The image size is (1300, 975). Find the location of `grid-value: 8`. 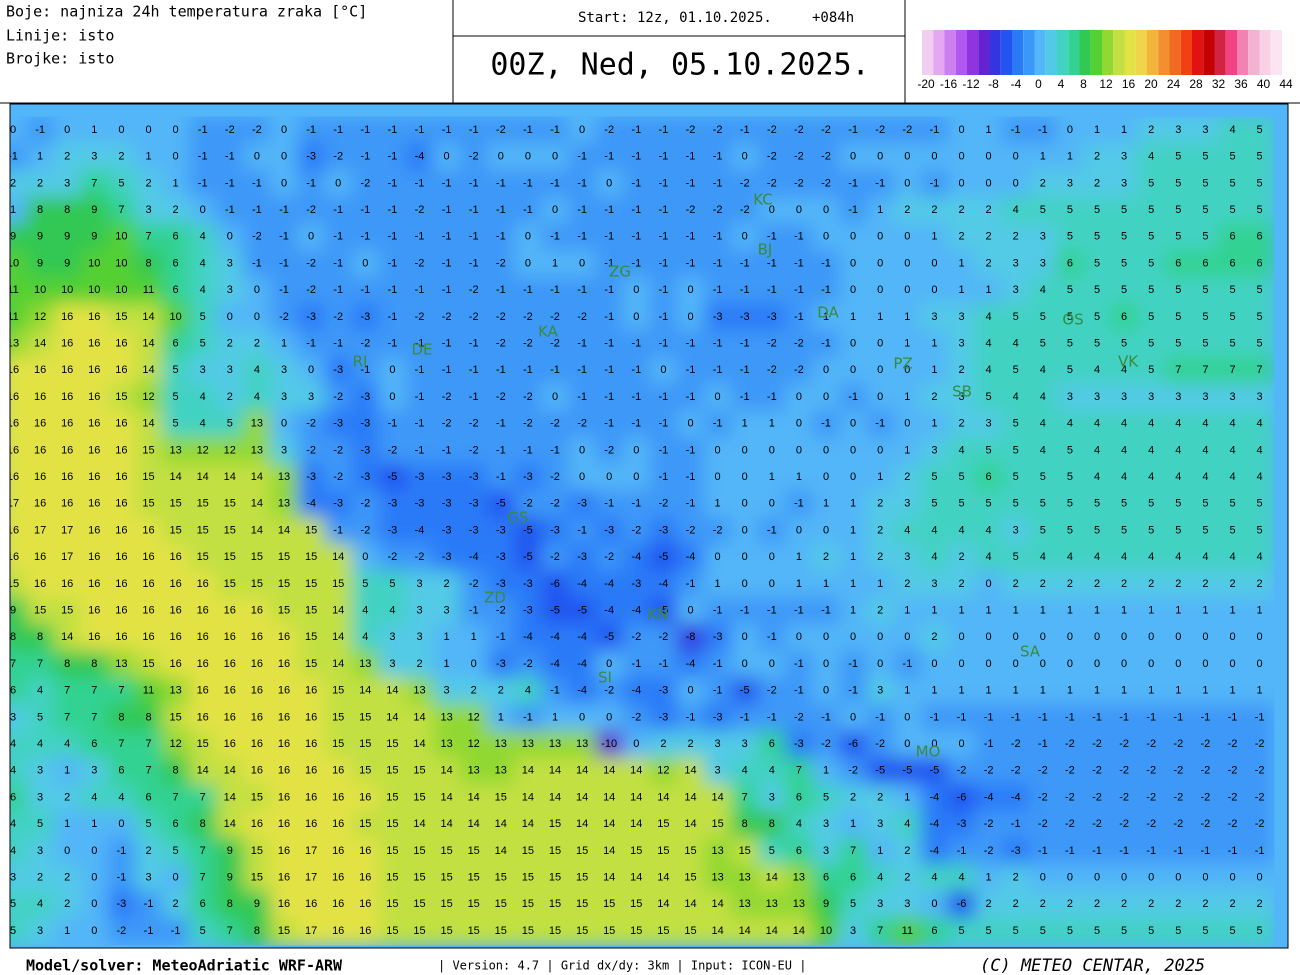

grid-value: 8 is located at coordinates (67, 664).